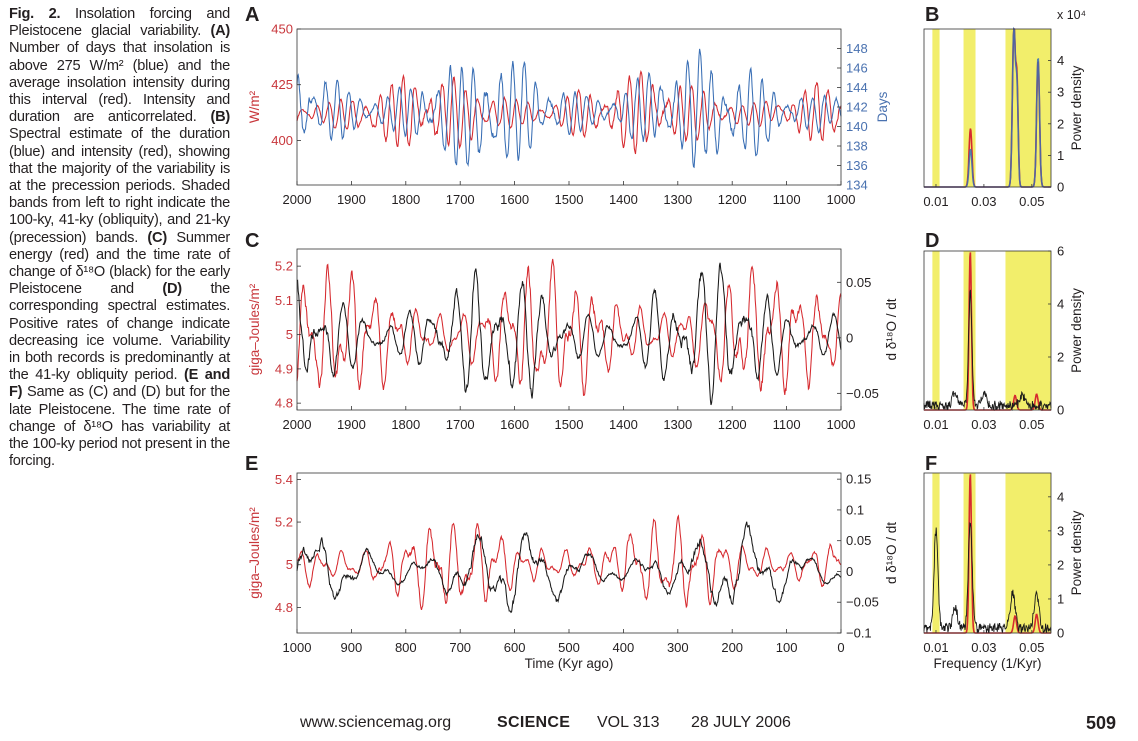  What do you see at coordinates (569, 108) in the screenshot?
I see `series-line-blue` at bounding box center [569, 108].